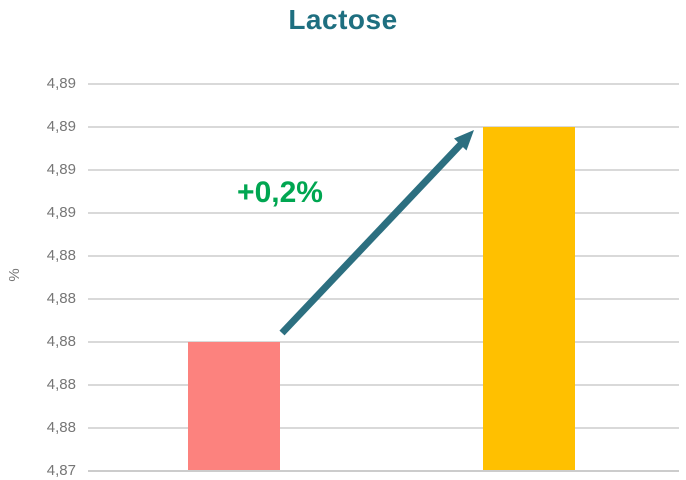  I want to click on y-tick-label: 4,87, so click(61, 470).